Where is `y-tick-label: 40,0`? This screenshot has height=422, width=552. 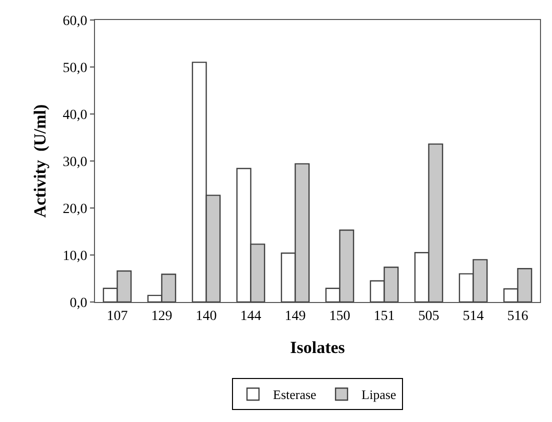 y-tick-label: 40,0 is located at coordinates (75, 115).